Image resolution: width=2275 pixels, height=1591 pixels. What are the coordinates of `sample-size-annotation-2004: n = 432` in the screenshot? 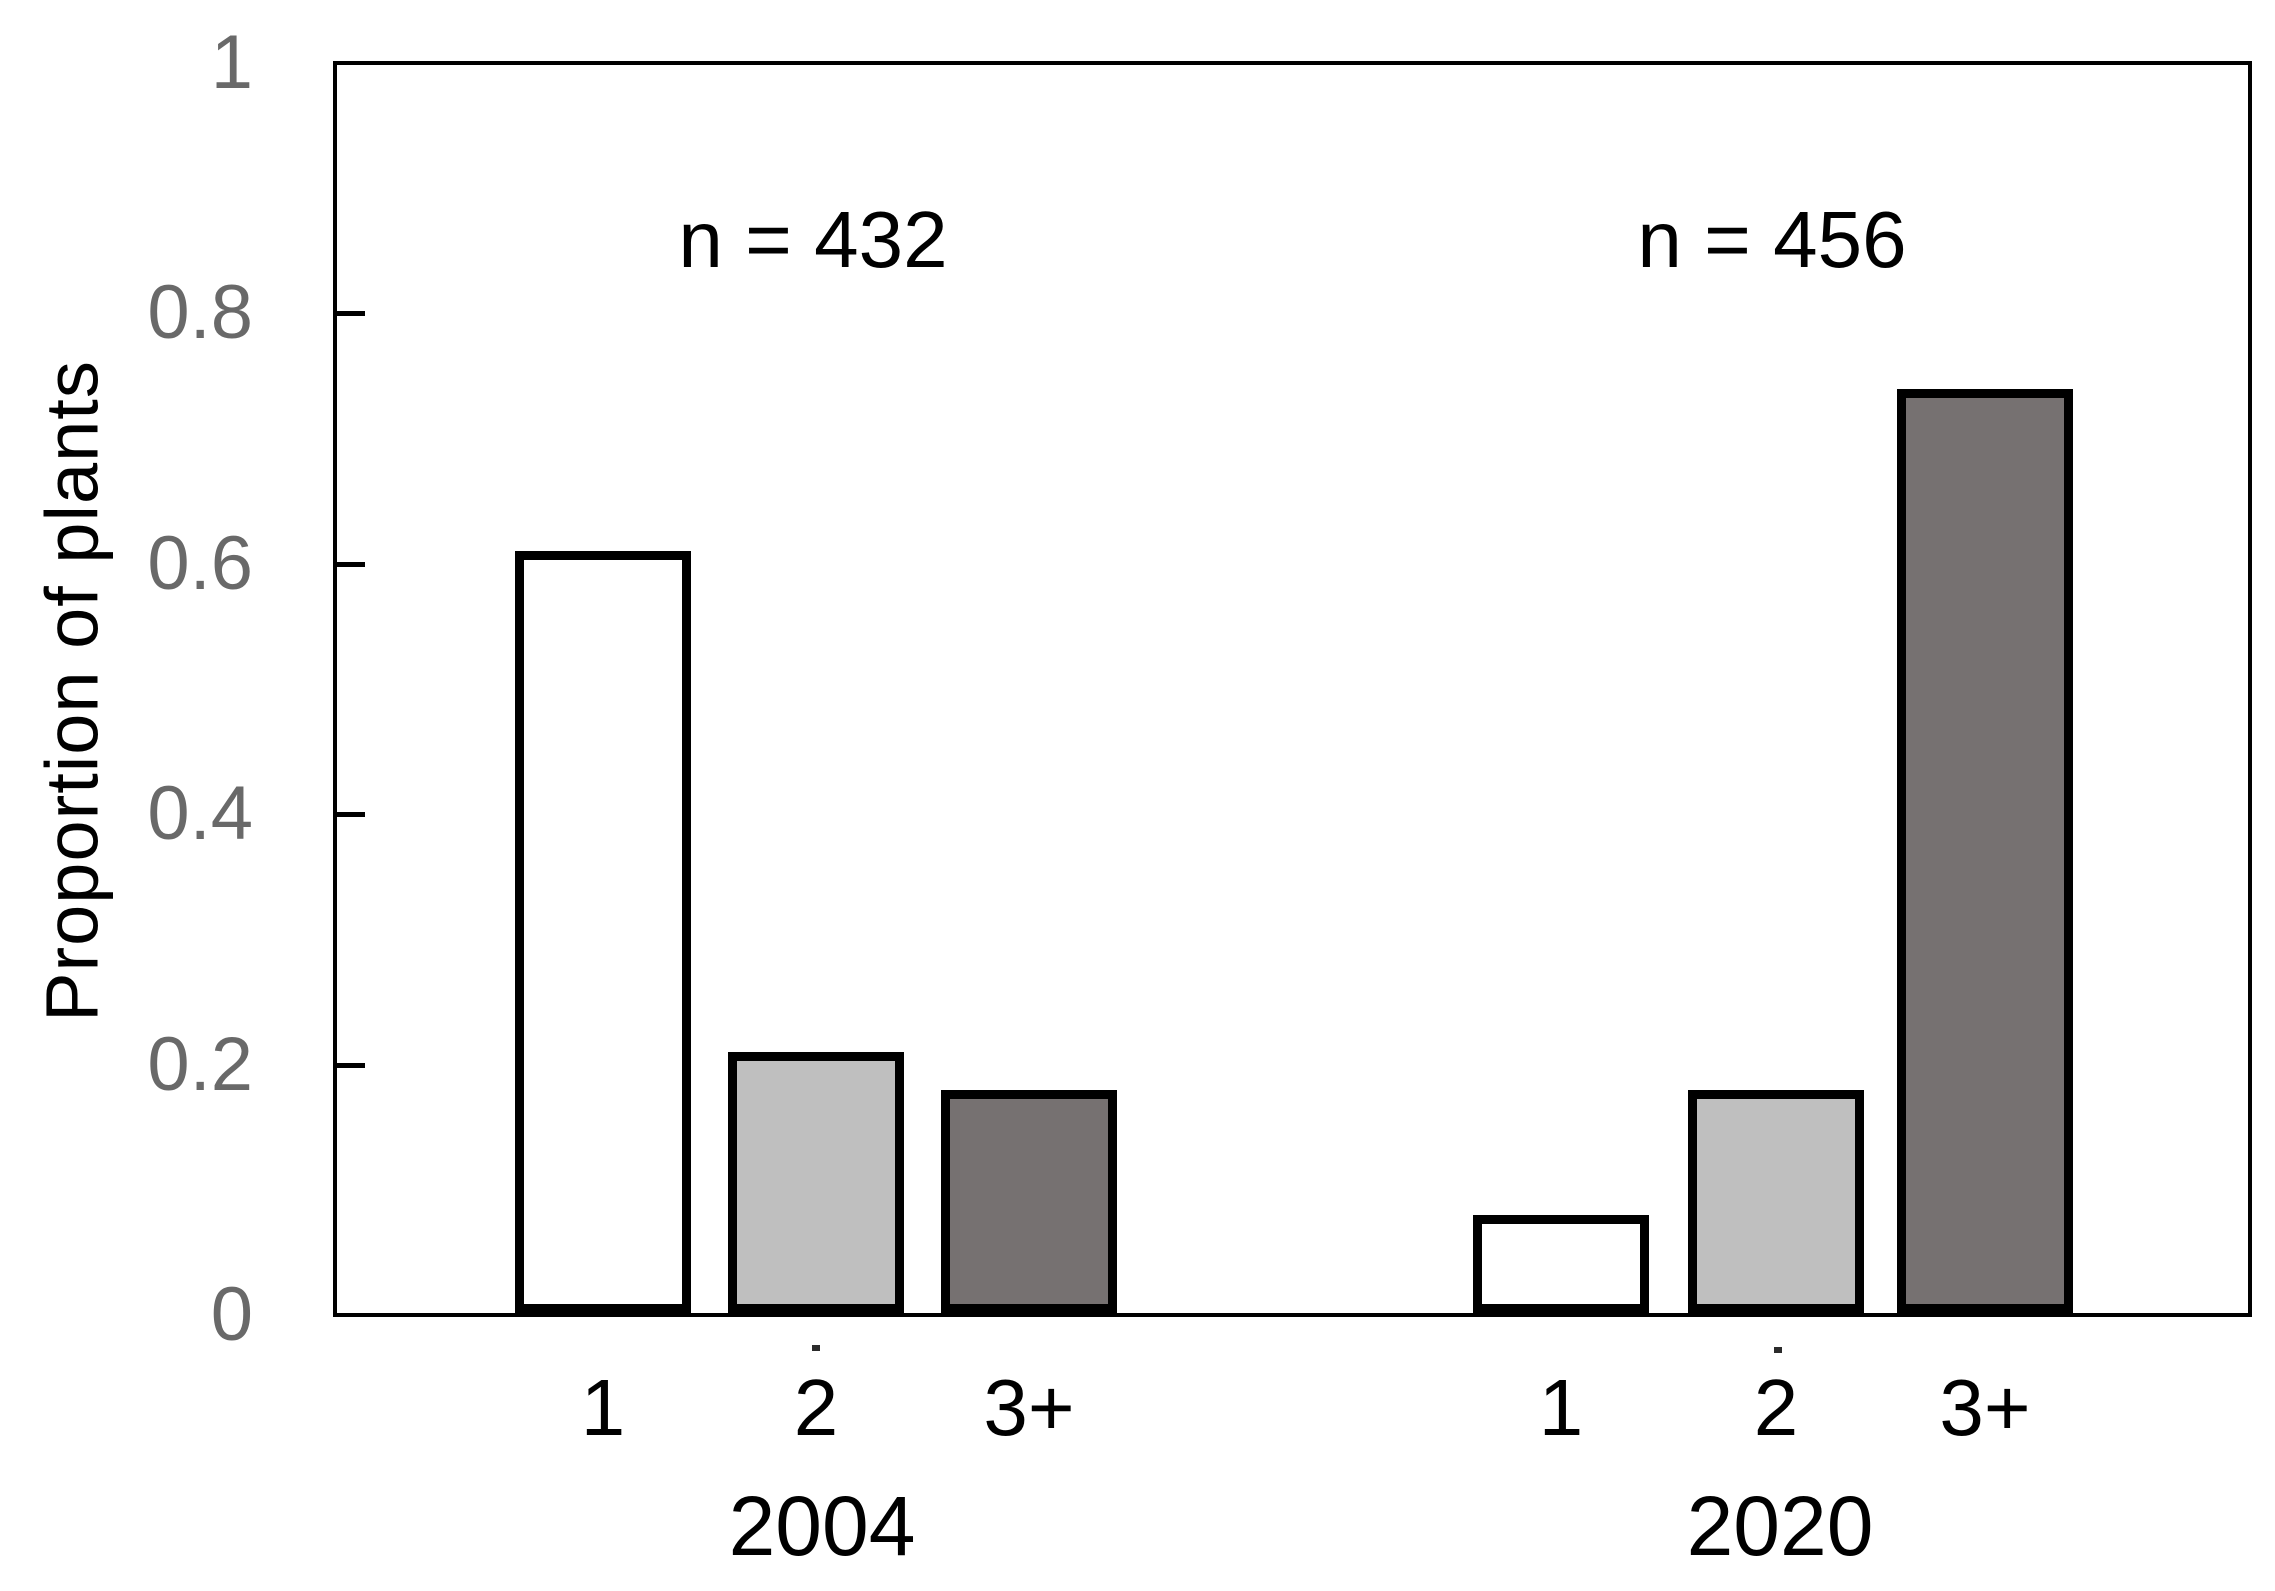 It's located at (813, 239).